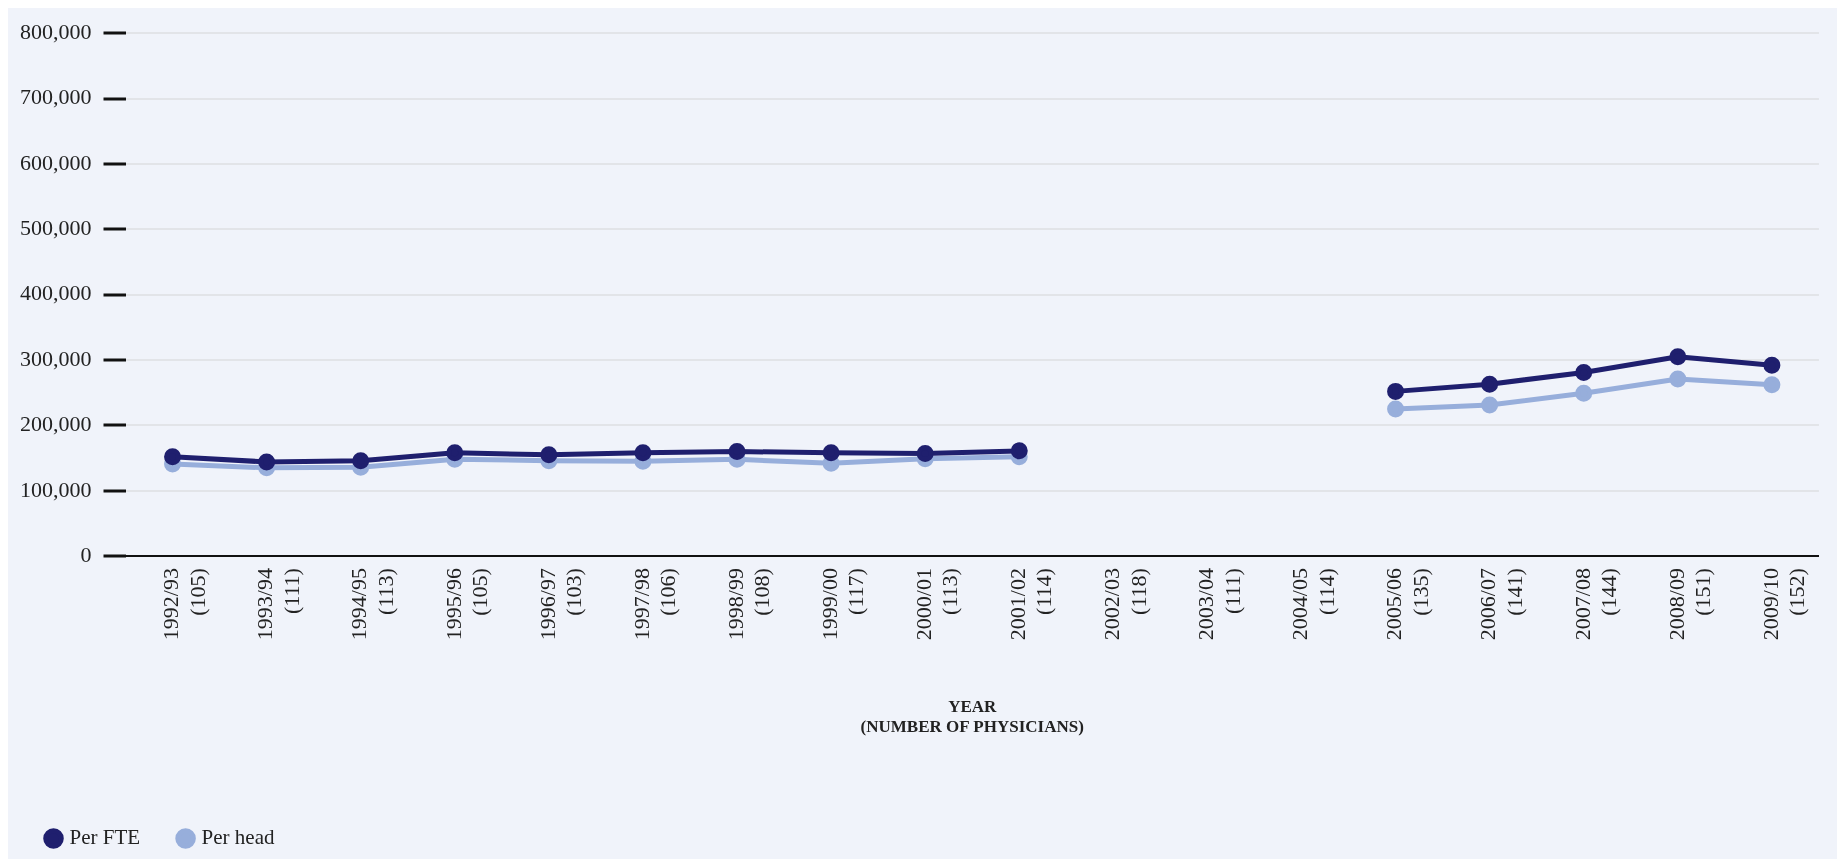  Describe the element at coordinates (56, 489) in the screenshot. I see `y-tick-label: 100,000` at that location.